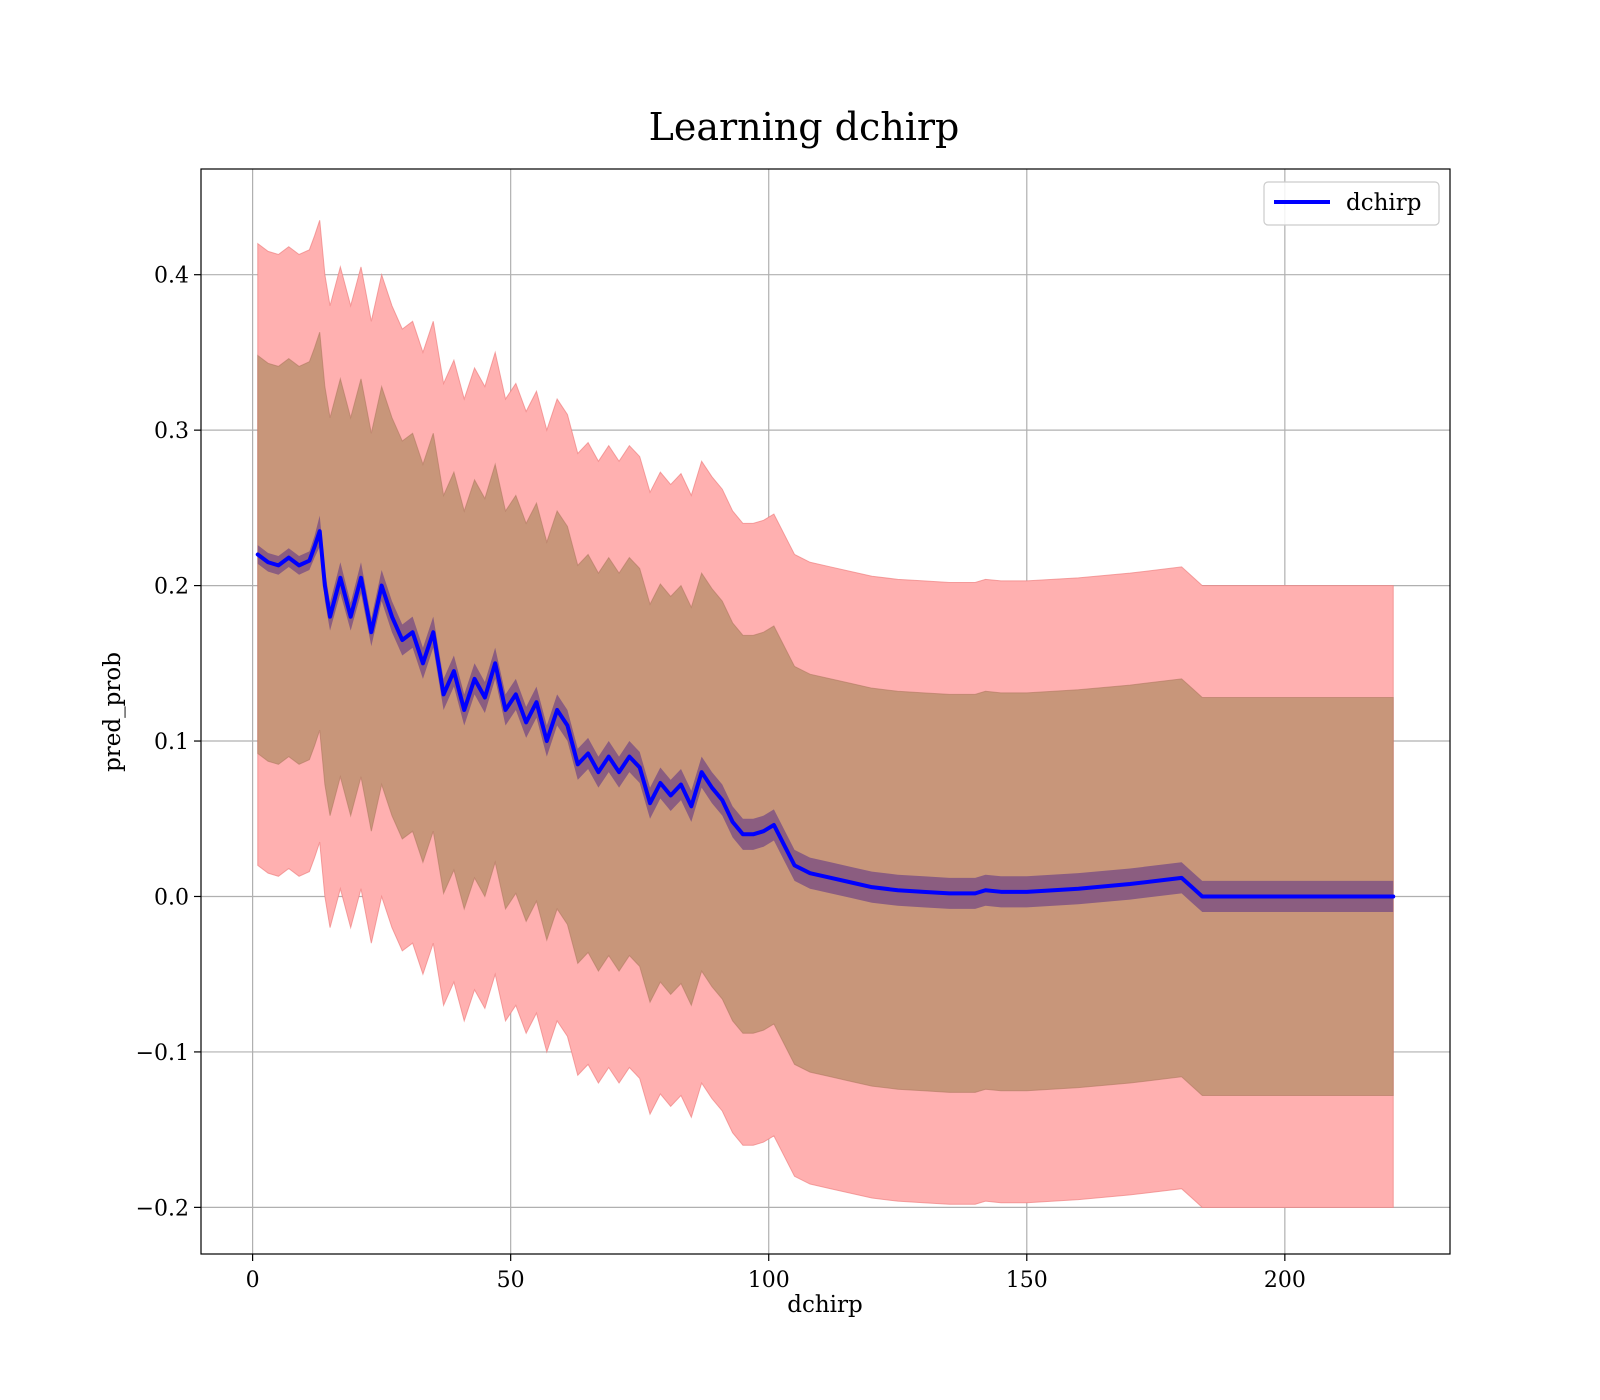 The width and height of the screenshot is (1600, 1400). What do you see at coordinates (825, 1305) in the screenshot?
I see `x-axis-label: dchirp` at bounding box center [825, 1305].